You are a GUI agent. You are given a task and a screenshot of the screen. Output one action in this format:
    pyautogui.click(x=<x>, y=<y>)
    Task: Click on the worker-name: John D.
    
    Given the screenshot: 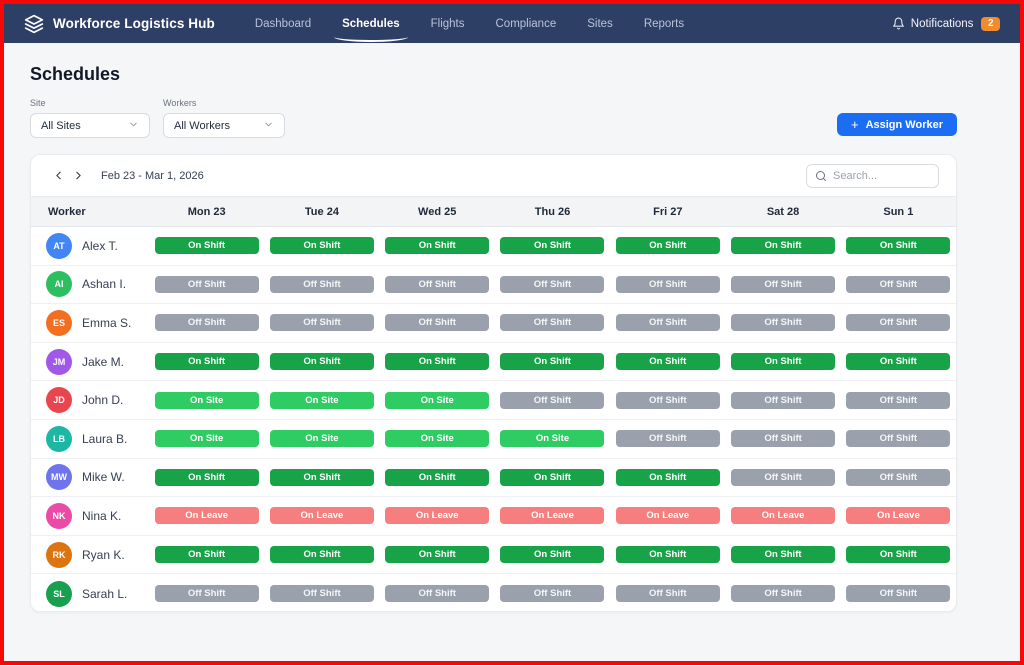 What is the action you would take?
    pyautogui.click(x=103, y=400)
    